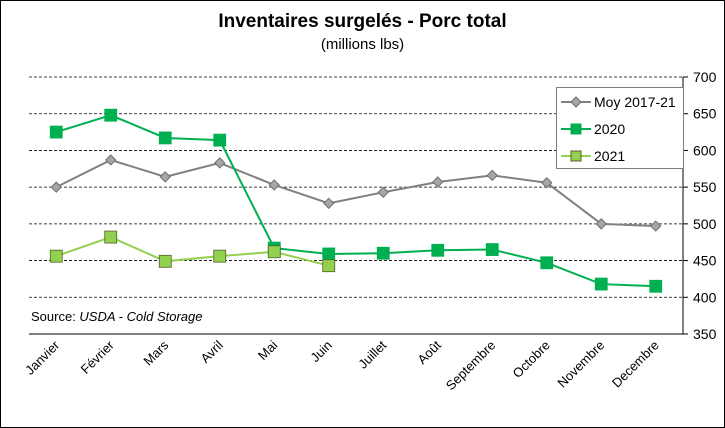 The height and width of the screenshot is (428, 725). I want to click on x-tick-label: Novembre, so click(580, 364).